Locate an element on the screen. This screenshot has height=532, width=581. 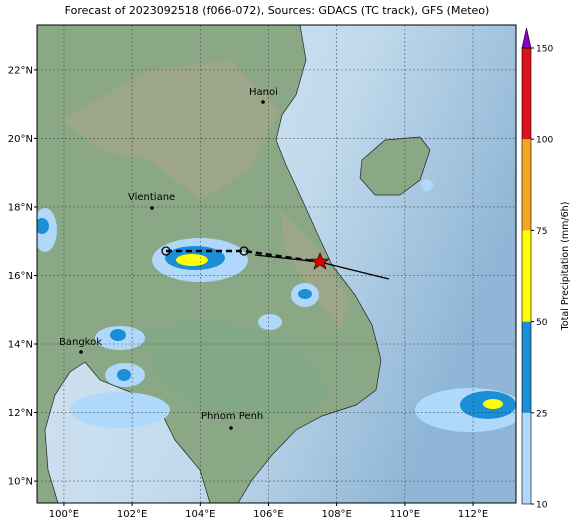
hainan is located at coordinates (395, 166).